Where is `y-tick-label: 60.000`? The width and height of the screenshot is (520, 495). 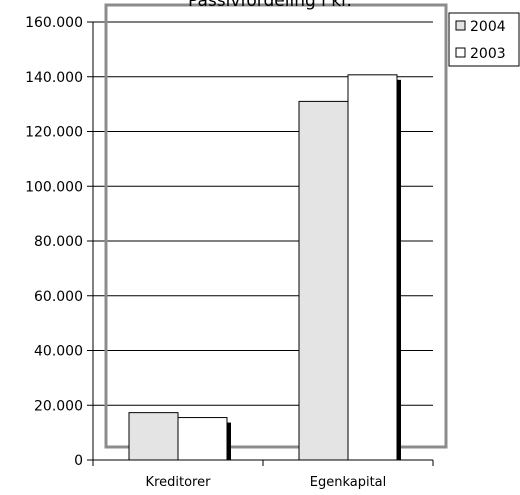
y-tick-label: 60.000 is located at coordinates (58, 297).